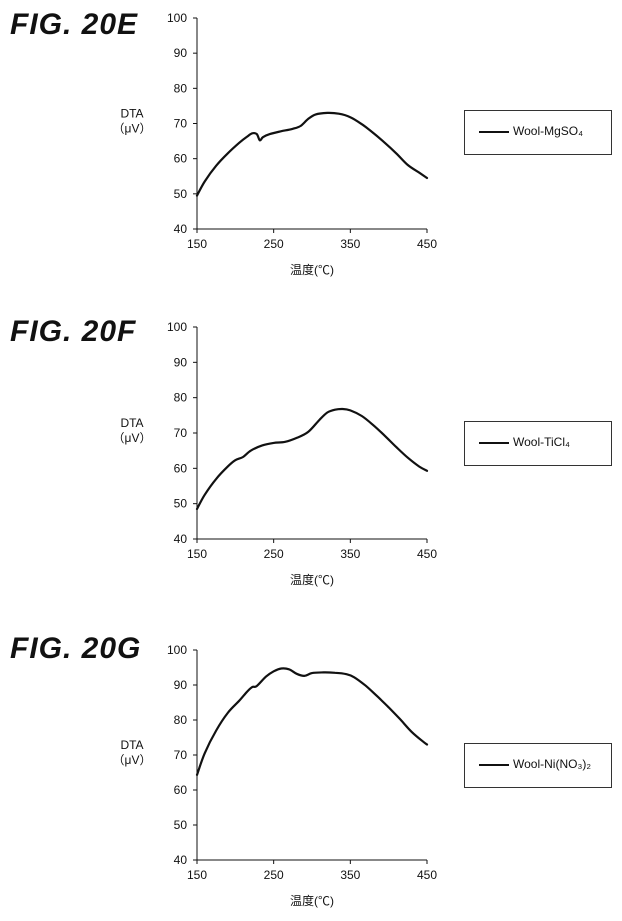 The width and height of the screenshot is (622, 921). I want to click on legend-label: Wool-Ni(NO₃)₂, so click(552, 764).